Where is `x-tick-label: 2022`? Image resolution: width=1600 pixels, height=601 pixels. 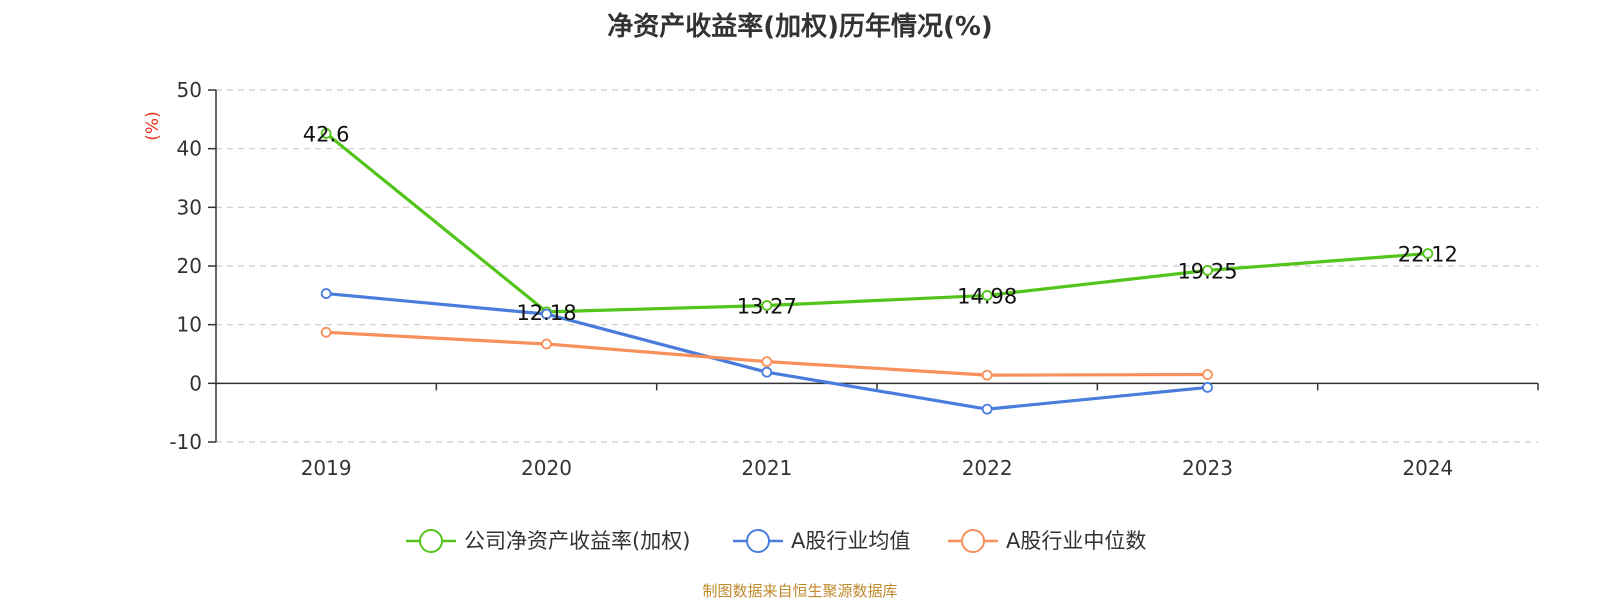
x-tick-label: 2022 is located at coordinates (987, 468).